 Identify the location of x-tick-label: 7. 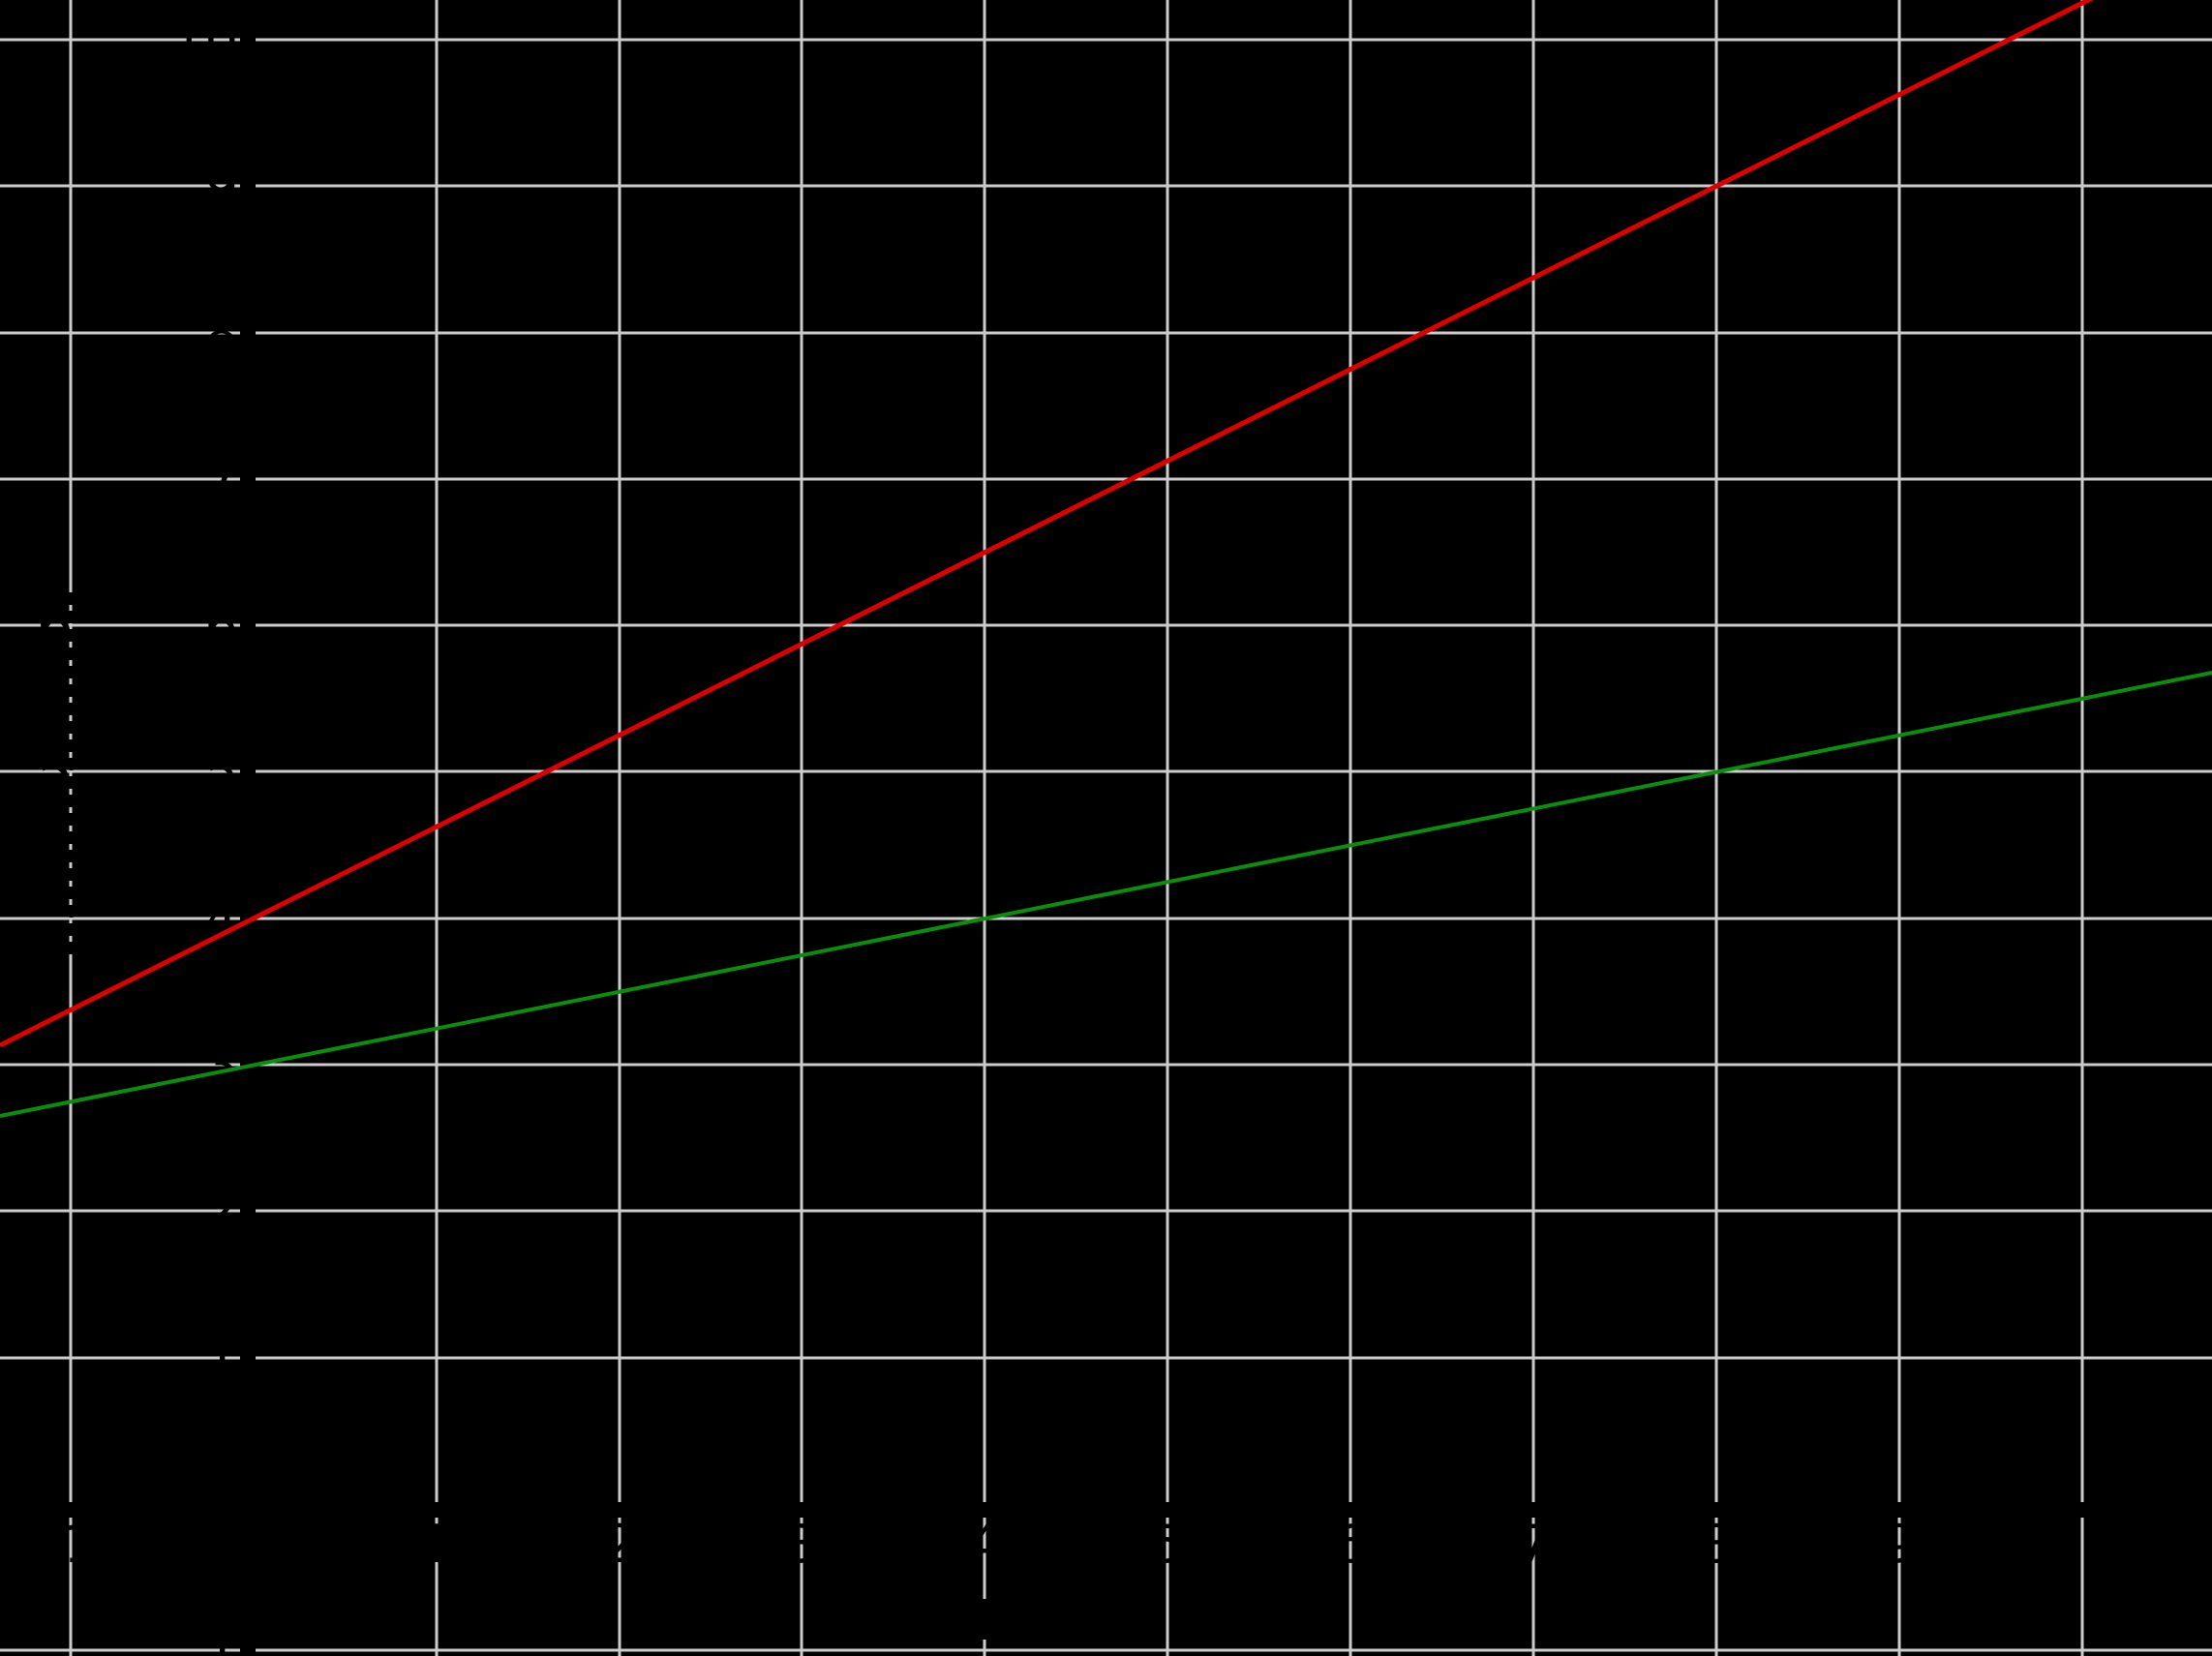
(1533, 1545).